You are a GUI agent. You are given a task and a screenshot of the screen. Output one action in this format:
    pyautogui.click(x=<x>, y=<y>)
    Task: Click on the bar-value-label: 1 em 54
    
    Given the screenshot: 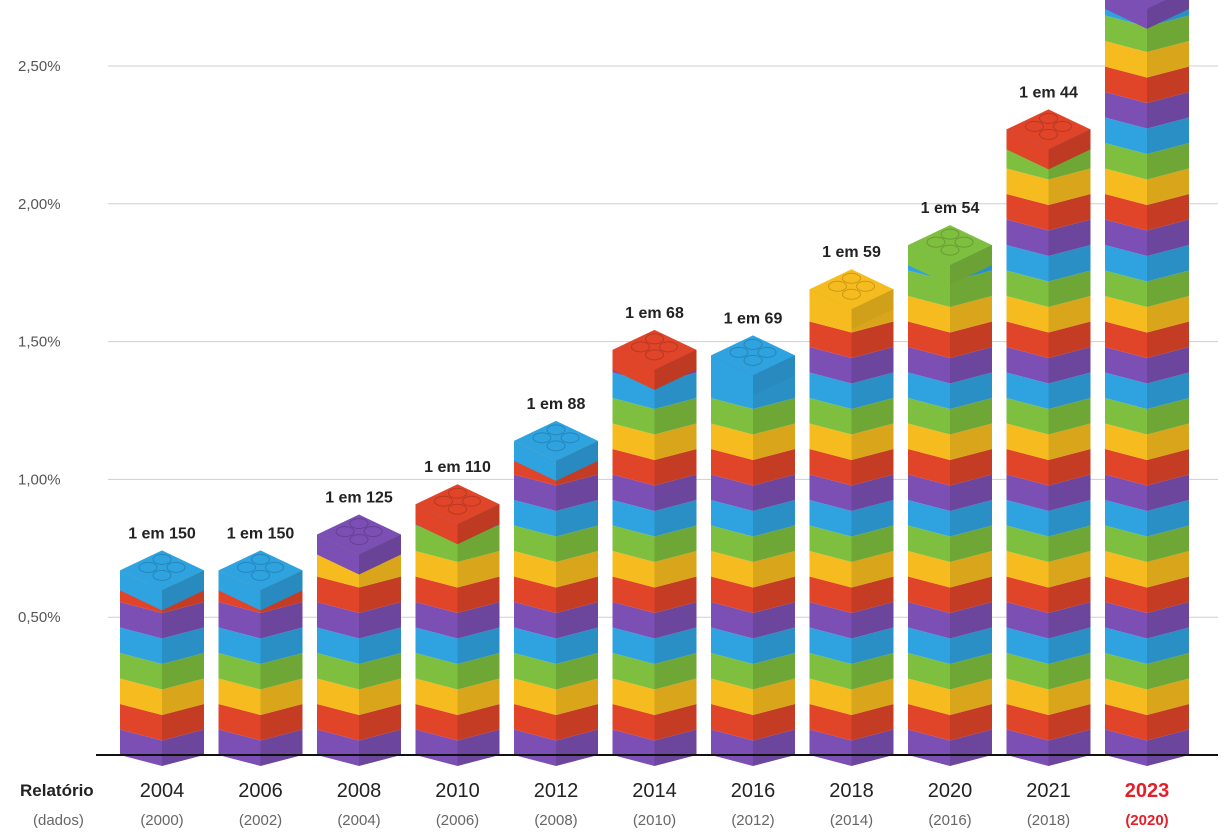 What is the action you would take?
    pyautogui.click(x=950, y=208)
    